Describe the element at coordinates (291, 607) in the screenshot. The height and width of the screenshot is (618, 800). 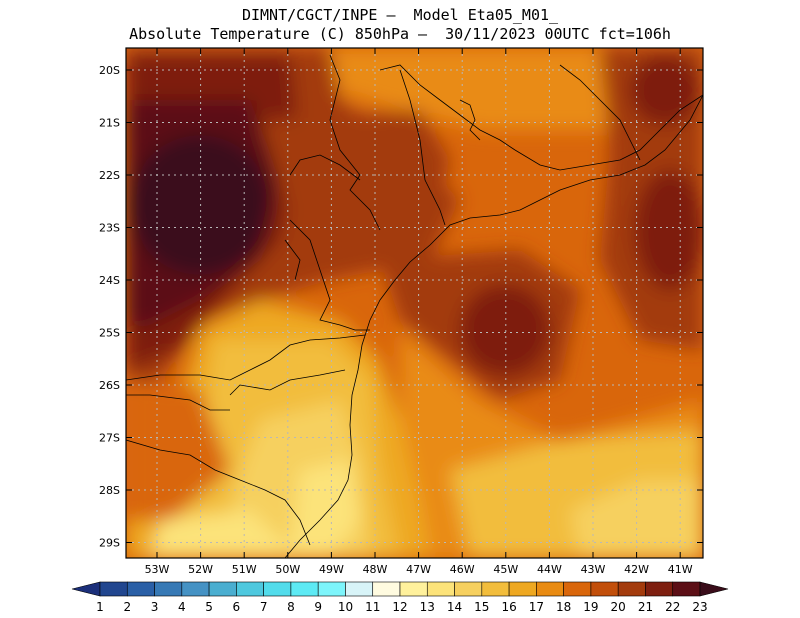
I see `colorbar-label: 8` at that location.